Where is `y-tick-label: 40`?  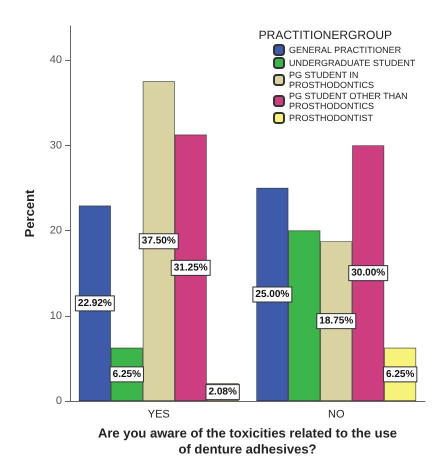 y-tick-label: 40 is located at coordinates (56, 60).